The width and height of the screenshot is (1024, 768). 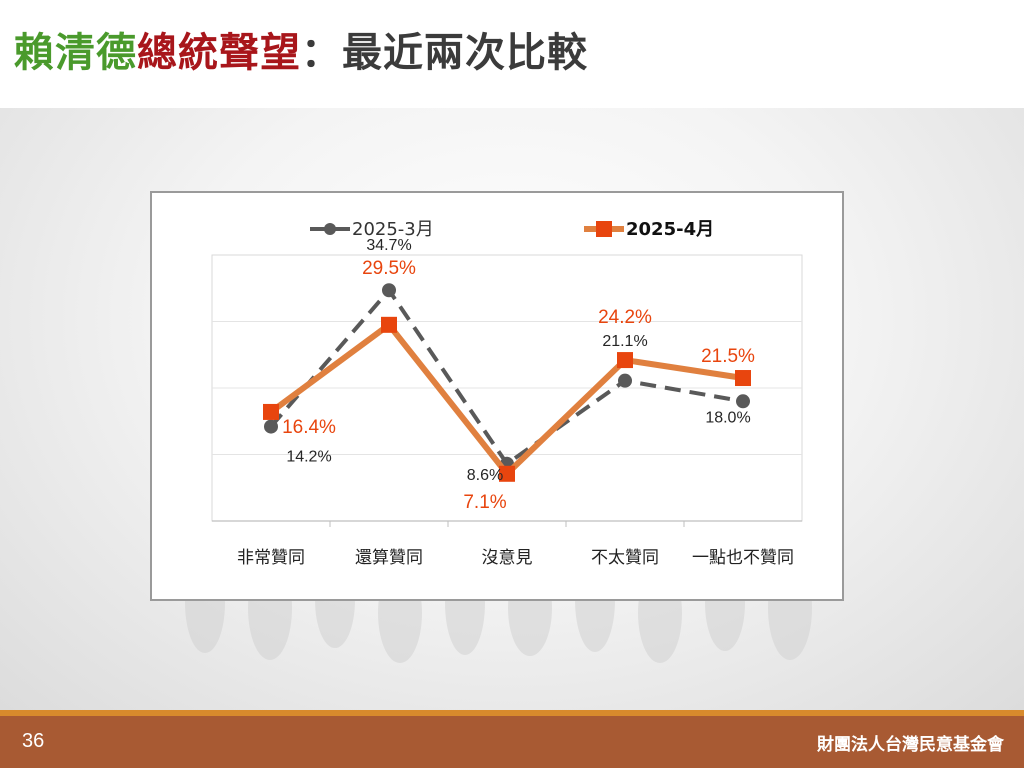 I want to click on title-highlight: 總統聲望, so click(x=219, y=53).